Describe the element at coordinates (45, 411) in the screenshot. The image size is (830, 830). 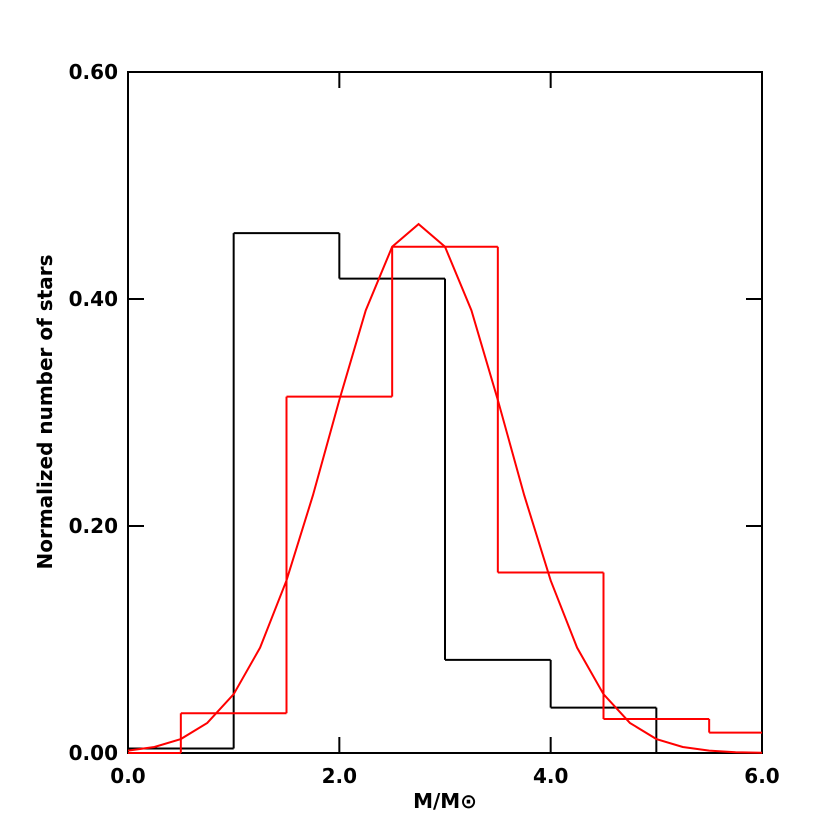
I see `y-axis-label: Normalized number of stars` at that location.